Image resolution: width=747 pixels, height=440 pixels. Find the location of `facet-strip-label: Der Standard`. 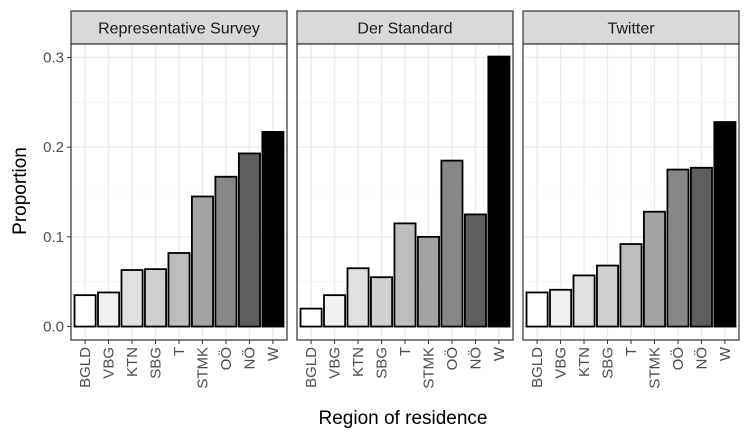

facet-strip-label: Der Standard is located at coordinates (404, 29).